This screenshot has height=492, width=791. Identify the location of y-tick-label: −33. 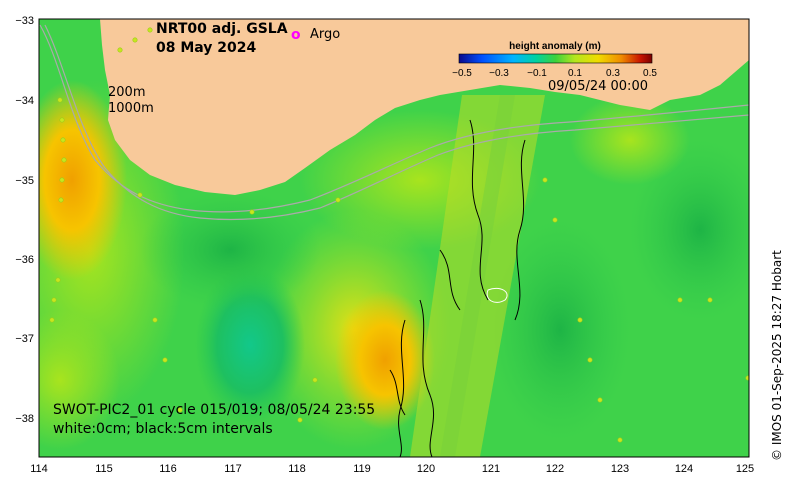
(24, 21).